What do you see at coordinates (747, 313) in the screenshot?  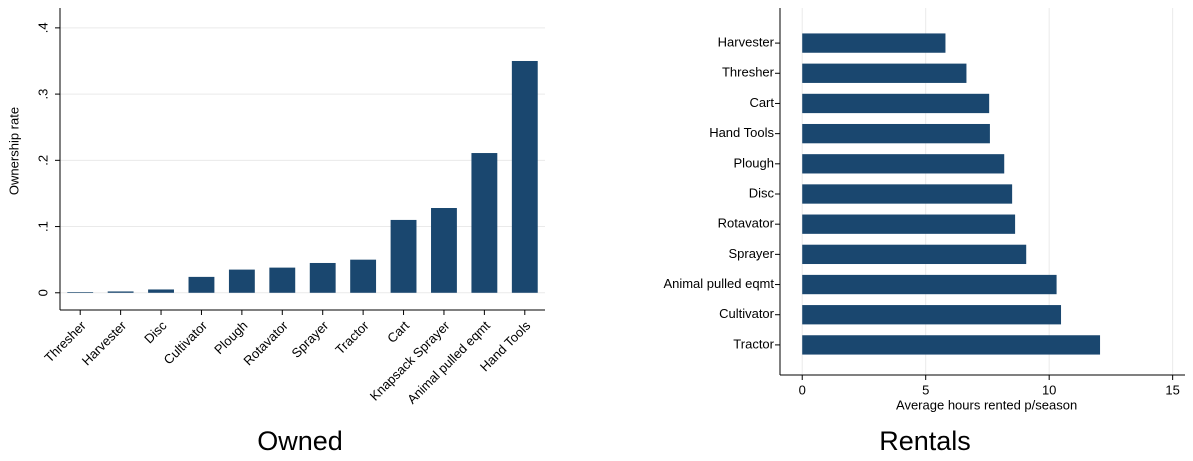 I see `y-tick-label: Cultivator` at bounding box center [747, 313].